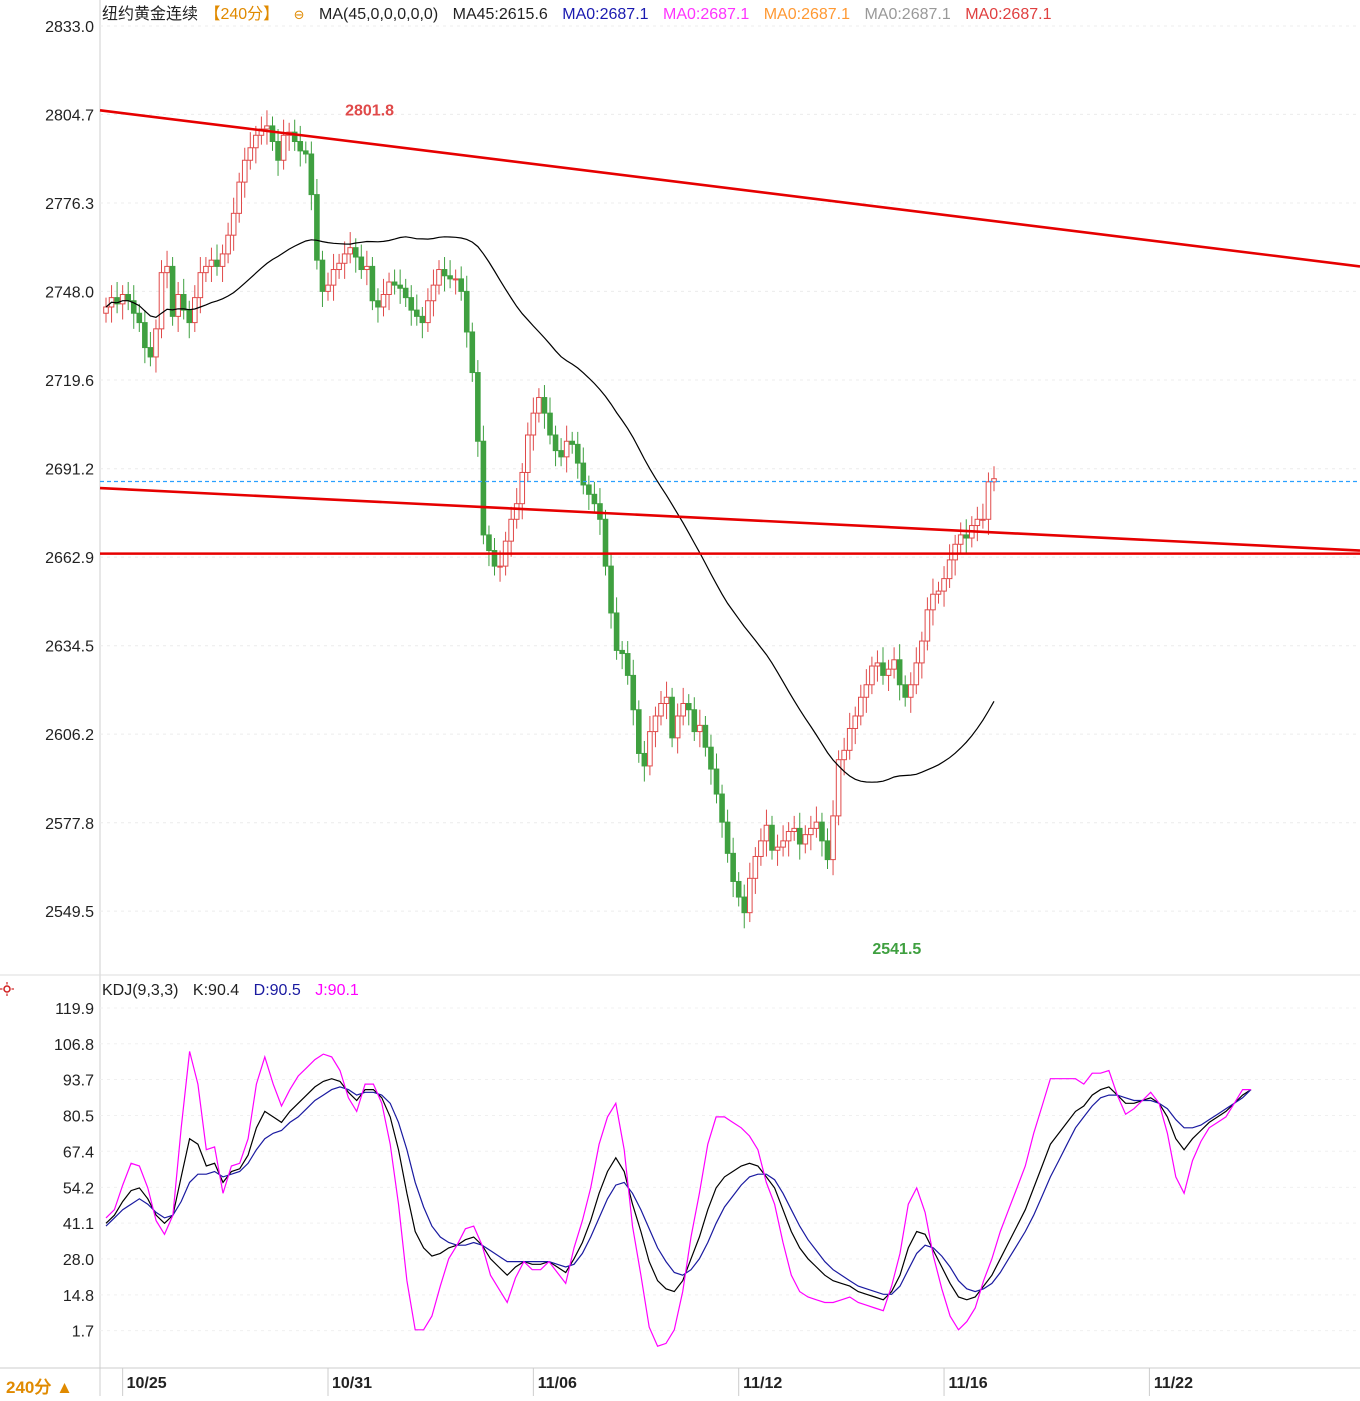  I want to click on kdj-param: KDJ(9,3,3), so click(140, 990).